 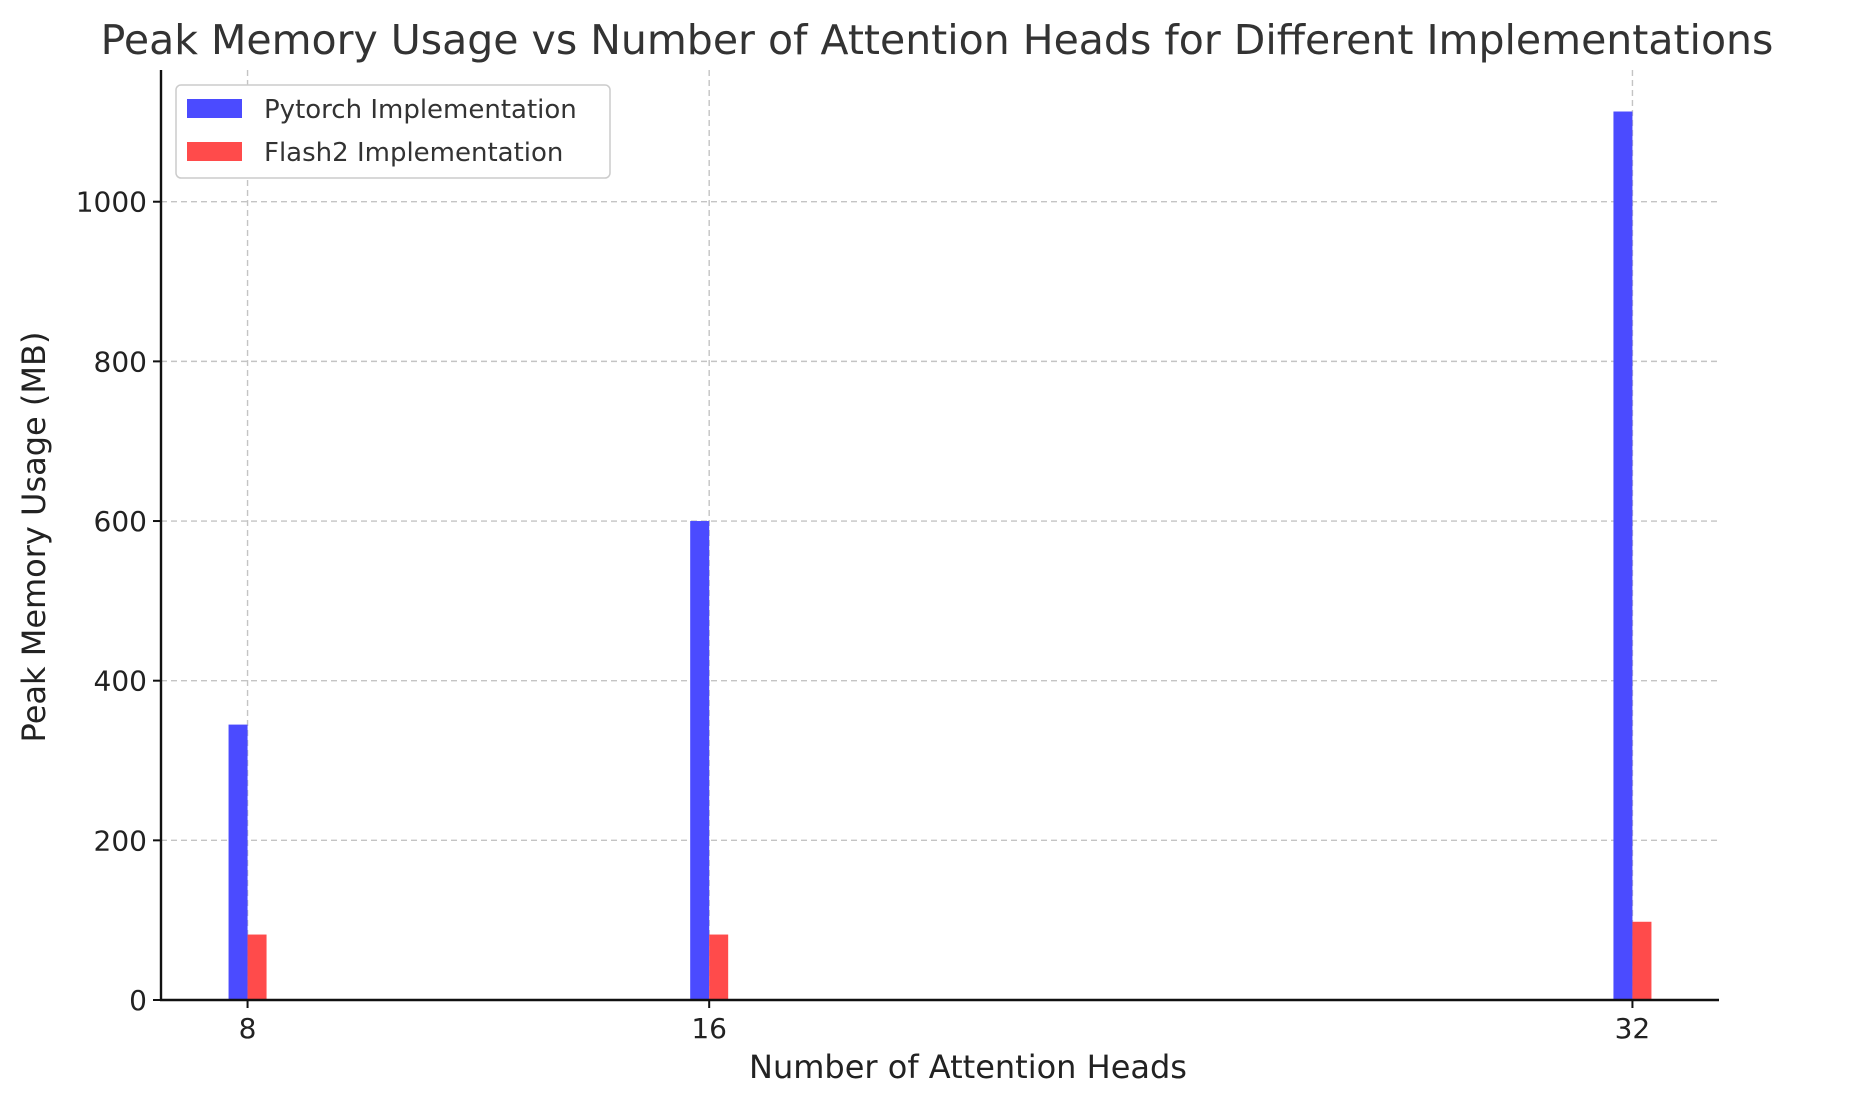 I want to click on y-tick-label: 200, so click(x=120, y=840).